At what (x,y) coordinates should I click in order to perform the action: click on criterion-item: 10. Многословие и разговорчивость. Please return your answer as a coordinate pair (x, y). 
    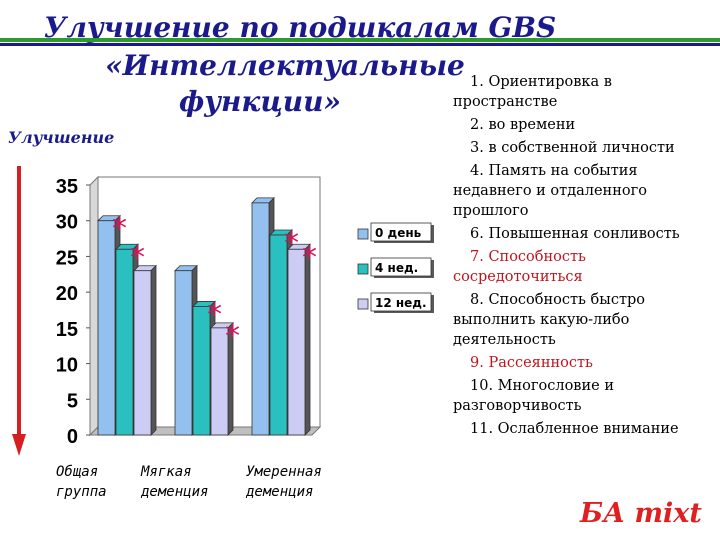
    Looking at the image, I should click on (533, 396).